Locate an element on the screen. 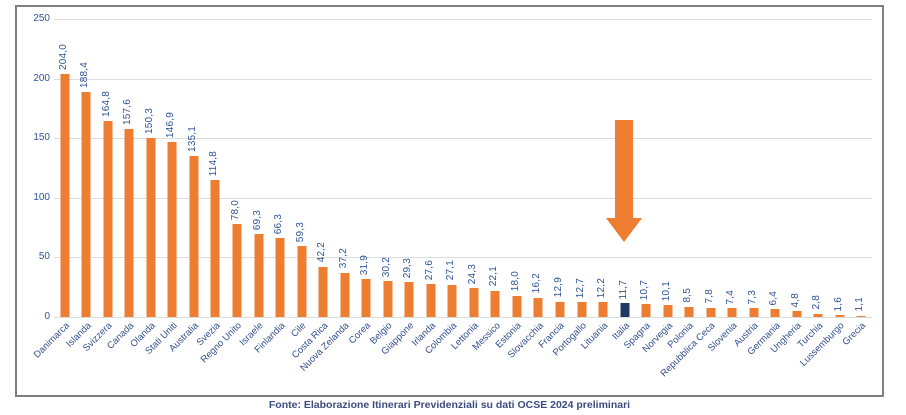  bar-value-label: 24,3 is located at coordinates (472, 274).